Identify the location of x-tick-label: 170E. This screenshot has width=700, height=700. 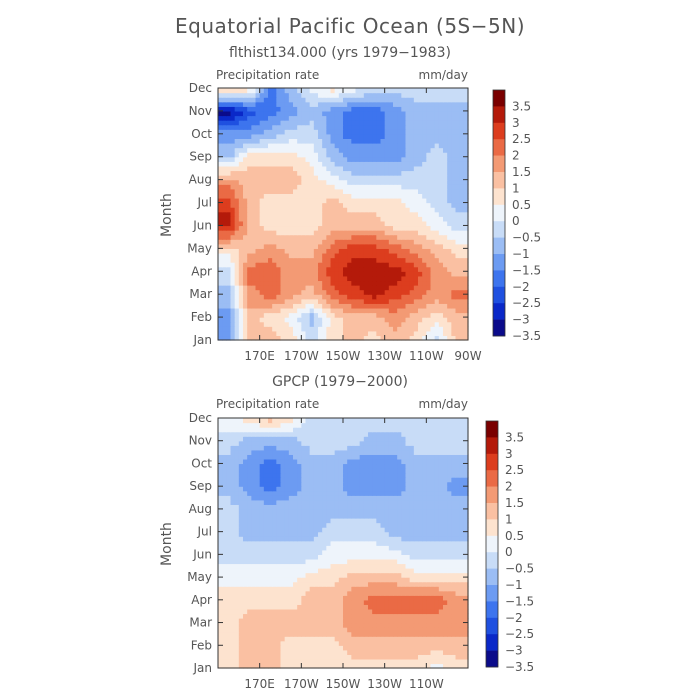
(259, 356).